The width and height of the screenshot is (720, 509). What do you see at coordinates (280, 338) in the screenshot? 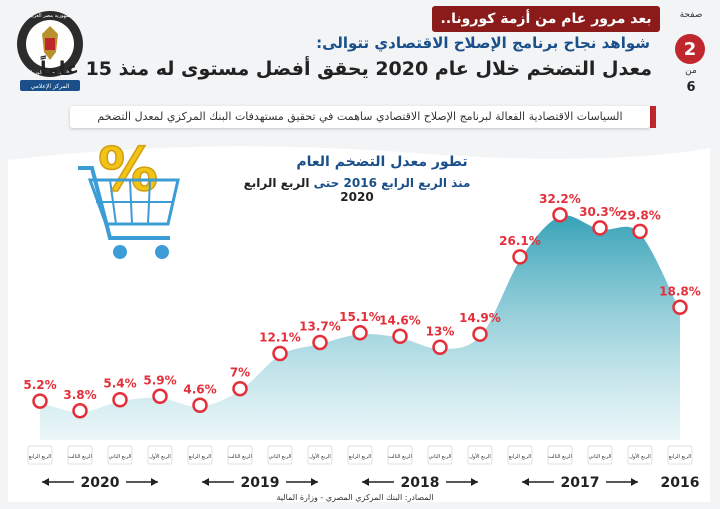
I see `value-label: 12.1%` at bounding box center [280, 338].